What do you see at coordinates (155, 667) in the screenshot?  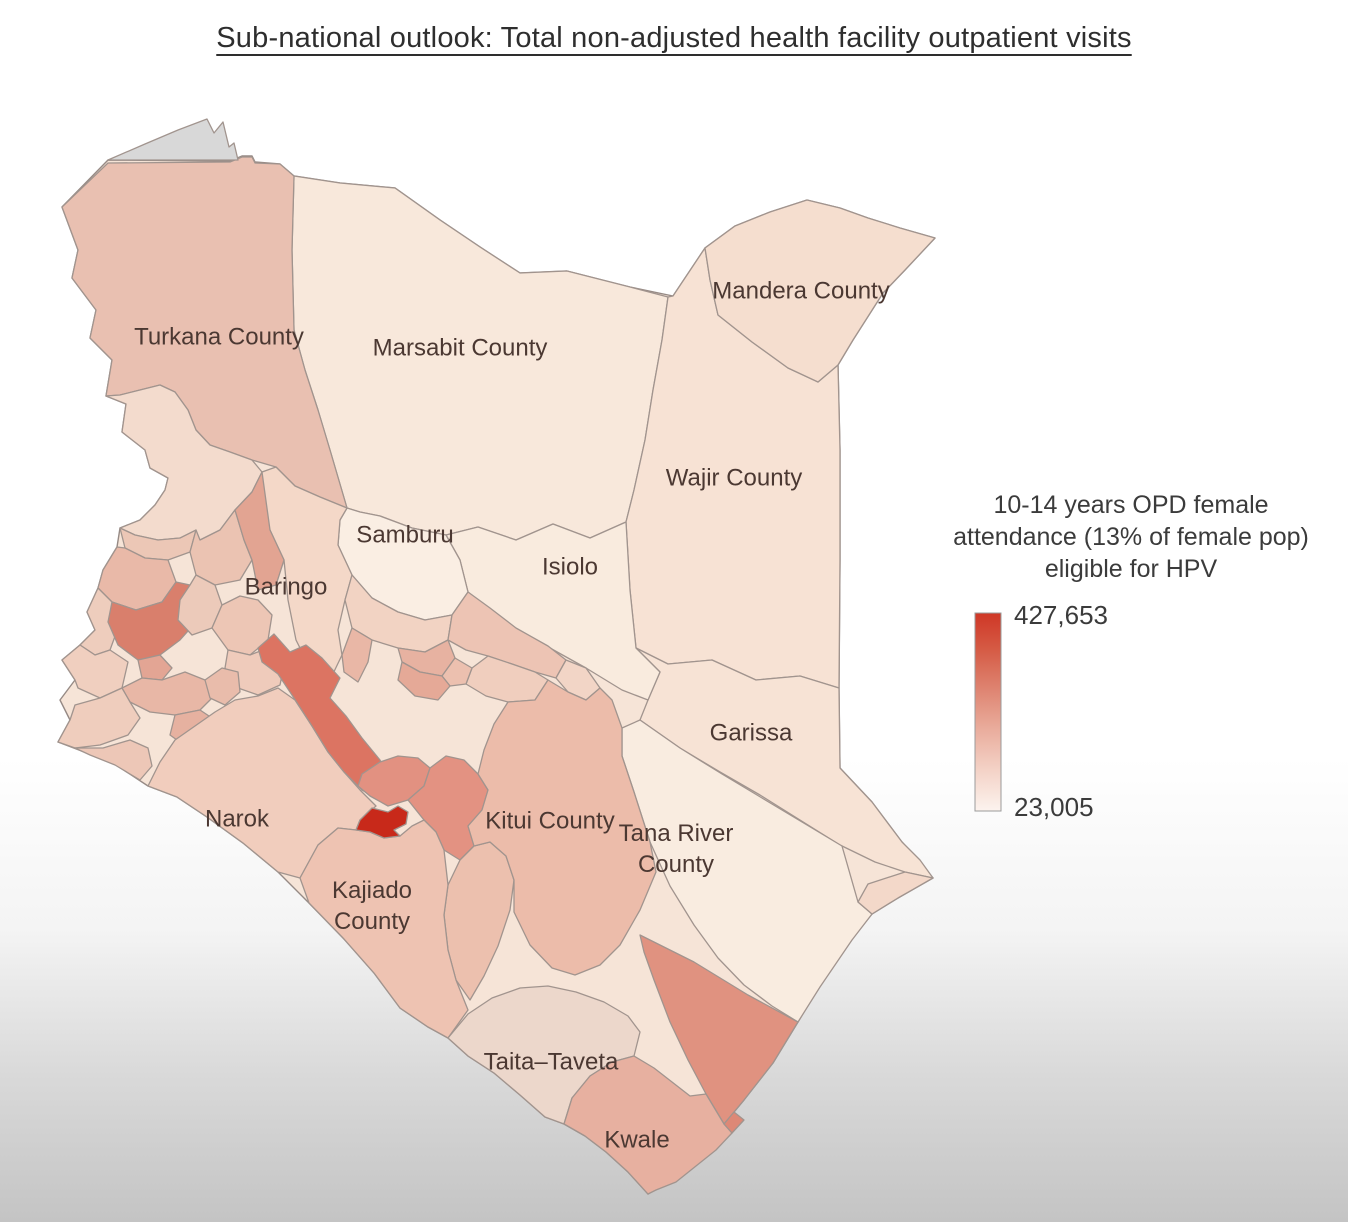 I see `county-shape-vihiga` at bounding box center [155, 667].